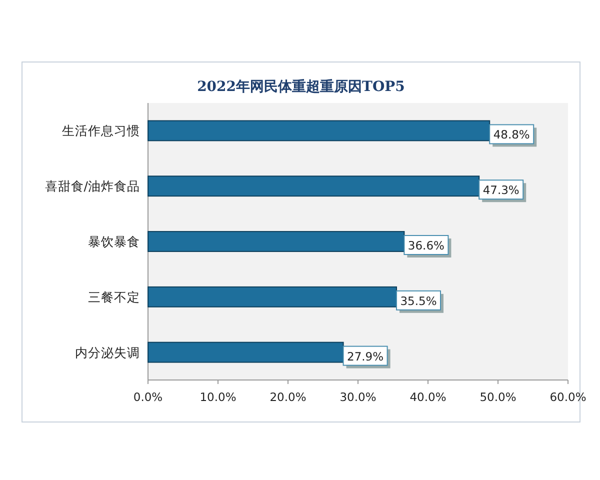 This screenshot has width=600, height=480. I want to click on x-tick-label: 30.0%, so click(358, 397).